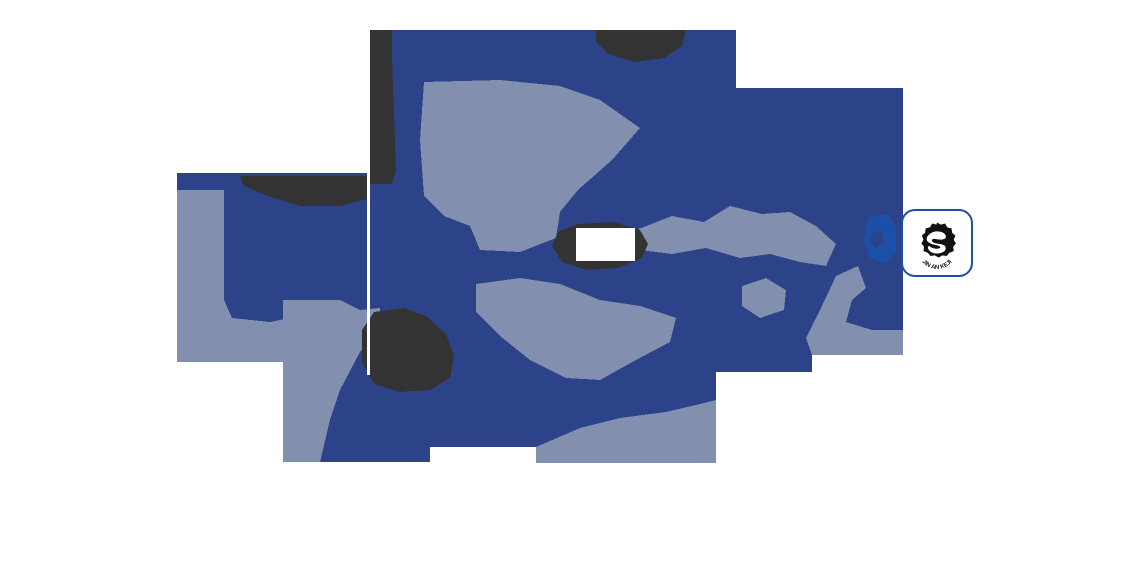  I want to click on logo-swirl, so click(936, 242).